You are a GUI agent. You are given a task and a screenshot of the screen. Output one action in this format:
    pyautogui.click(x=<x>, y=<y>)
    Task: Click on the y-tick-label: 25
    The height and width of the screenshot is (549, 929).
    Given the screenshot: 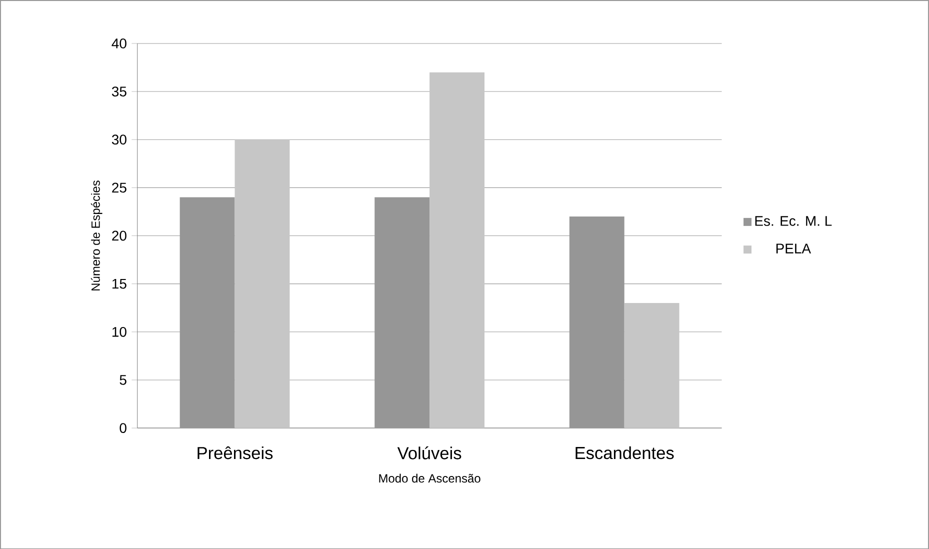 What is the action you would take?
    pyautogui.click(x=119, y=187)
    